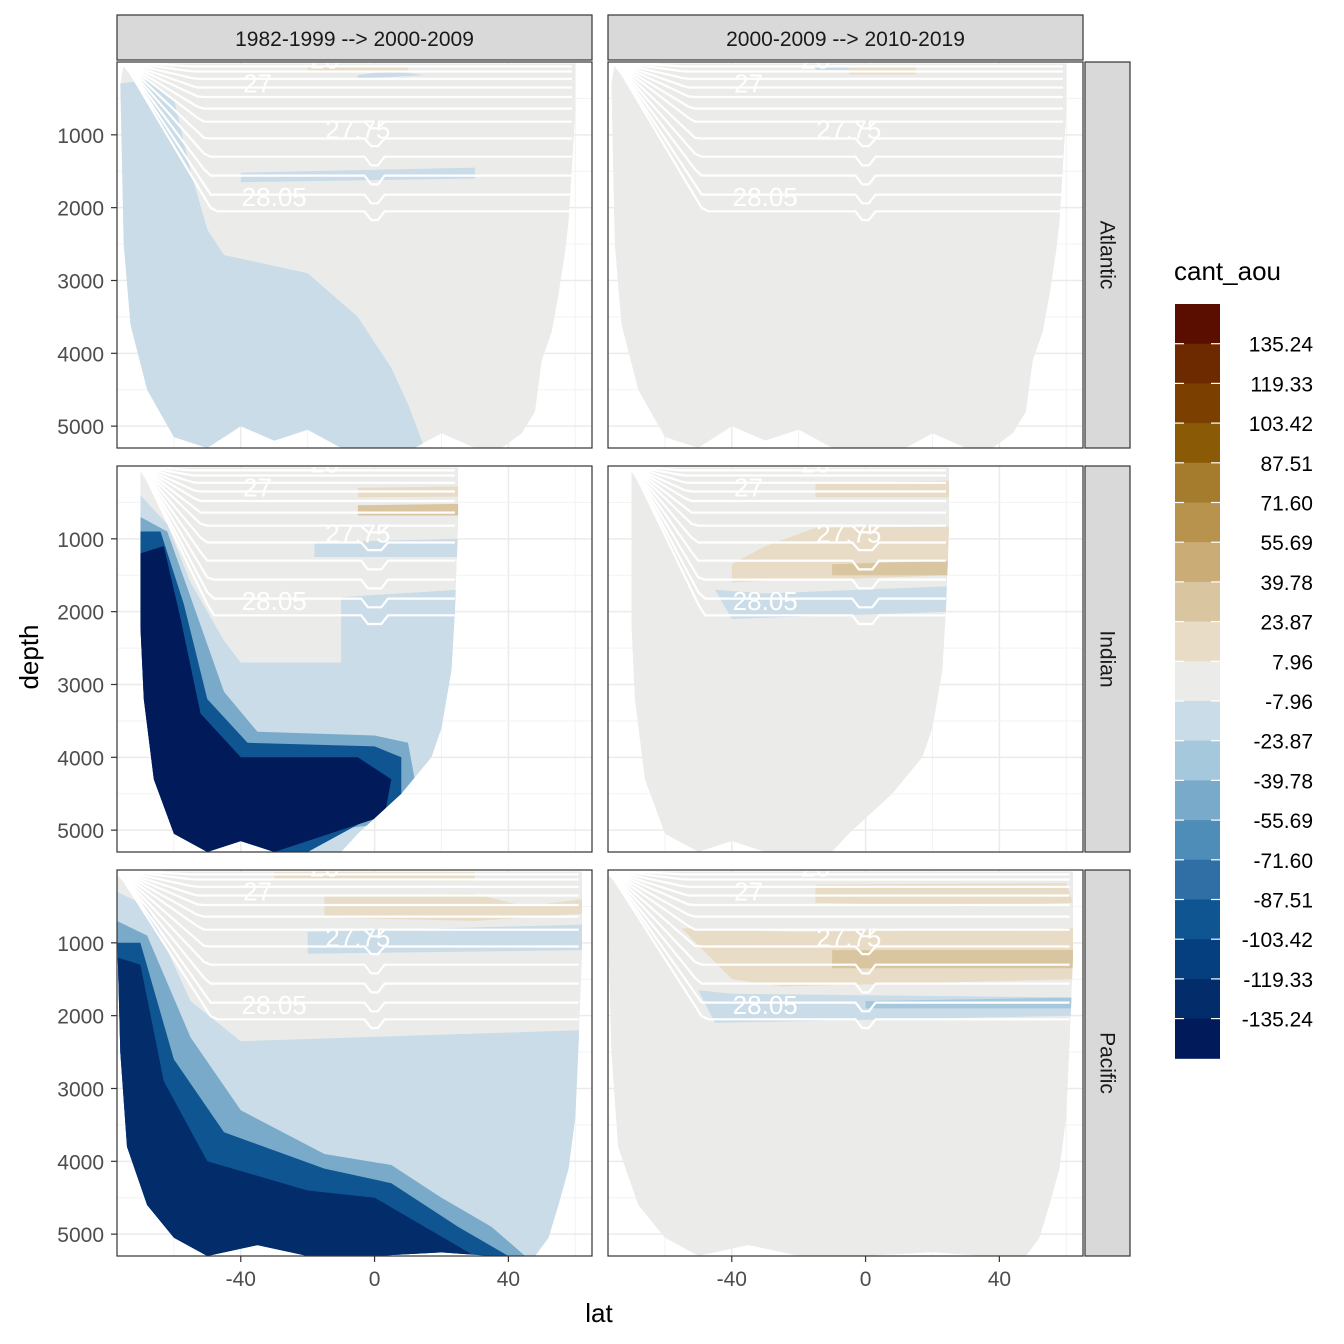  I want to click on panel-atlantic-2: 26 27 27.75 28.05, so click(845, 247).